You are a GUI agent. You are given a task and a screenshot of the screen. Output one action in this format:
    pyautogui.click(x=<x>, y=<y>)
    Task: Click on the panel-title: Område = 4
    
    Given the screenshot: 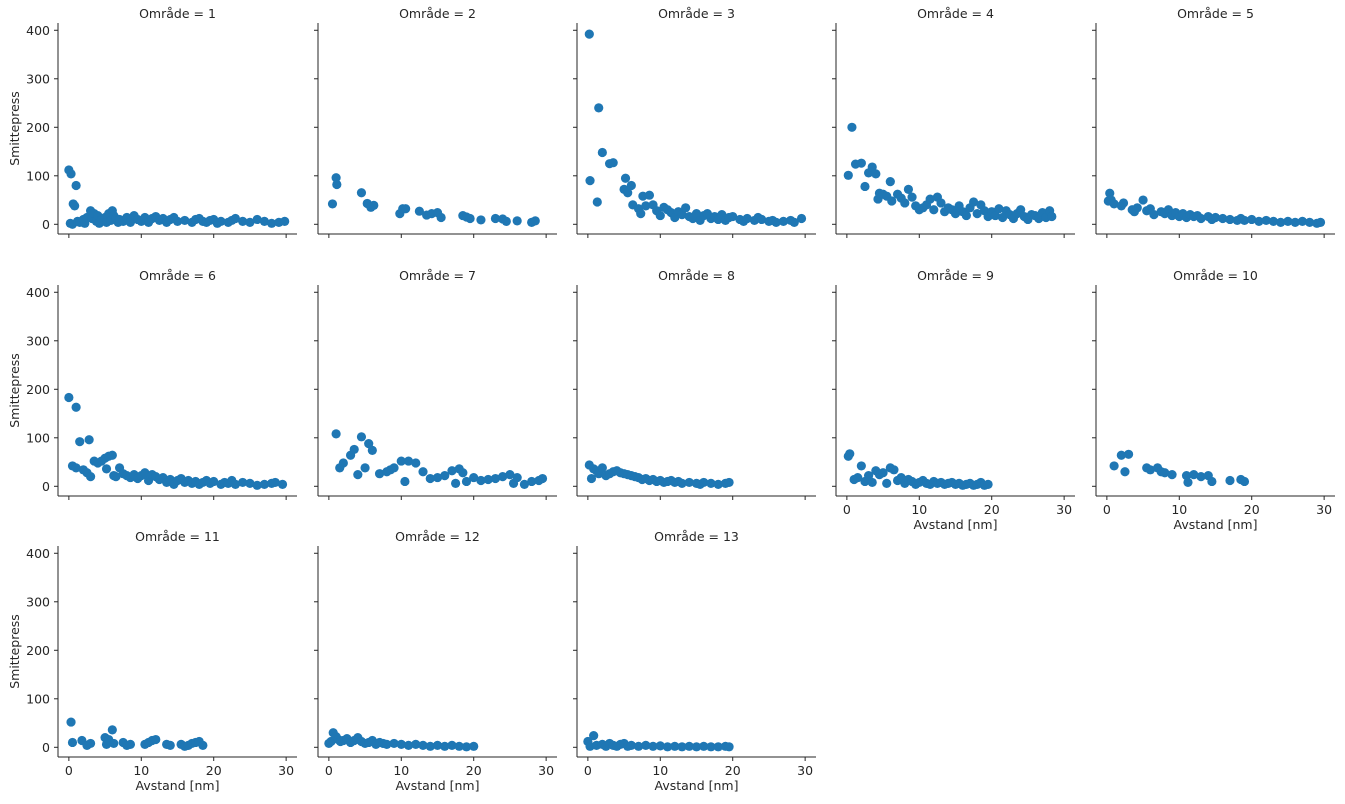 What is the action you would take?
    pyautogui.click(x=955, y=13)
    